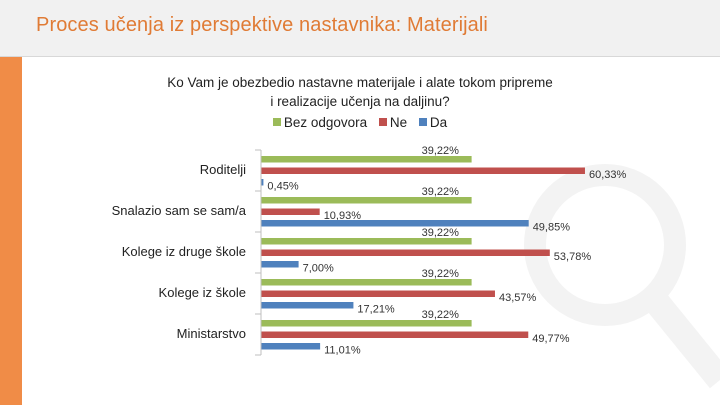 This screenshot has height=405, width=720. I want to click on data-label-kolege-iz-kole-2: 17,21%, so click(376, 310).